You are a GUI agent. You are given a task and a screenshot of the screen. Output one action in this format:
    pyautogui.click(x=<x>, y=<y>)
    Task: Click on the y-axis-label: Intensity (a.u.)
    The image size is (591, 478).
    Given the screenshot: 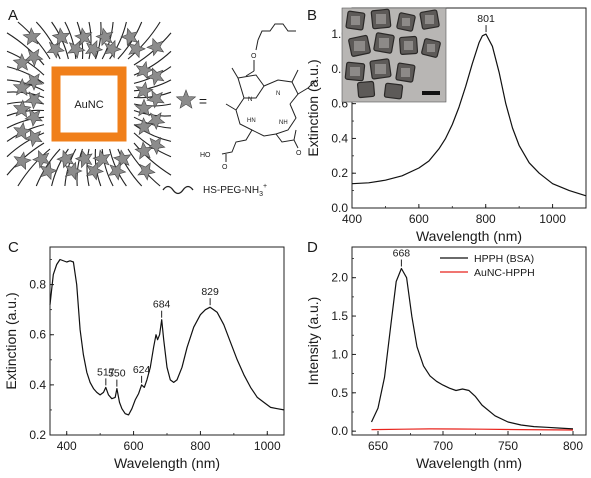 What is the action you would take?
    pyautogui.click(x=313, y=341)
    